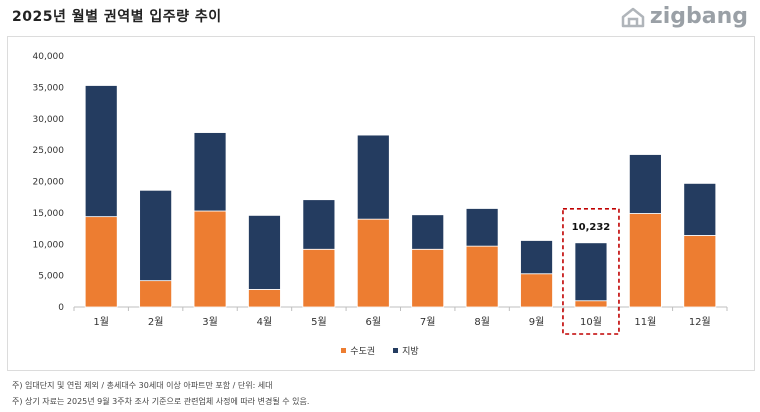 This screenshot has width=760, height=412. What do you see at coordinates (591, 227) in the screenshot?
I see `data-label: 10,232` at bounding box center [591, 227].